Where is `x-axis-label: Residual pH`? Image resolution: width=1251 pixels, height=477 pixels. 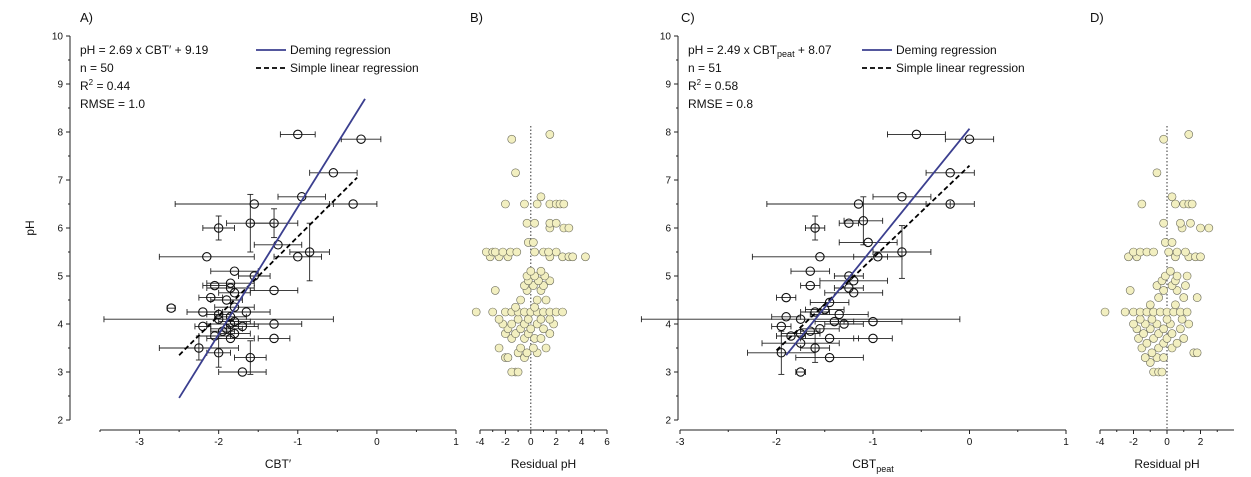 x-axis-label: Residual pH is located at coordinates (1166, 464).